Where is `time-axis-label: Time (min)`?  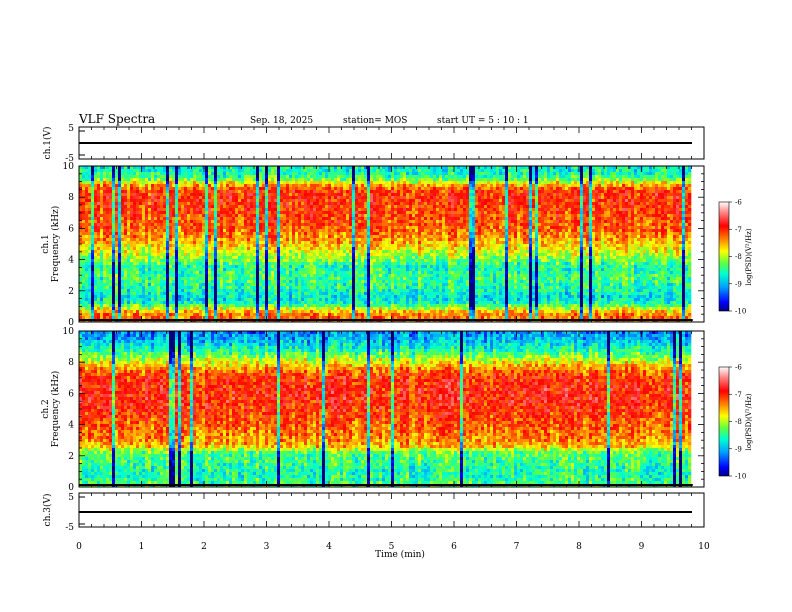 time-axis-label: Time (min) is located at coordinates (400, 554).